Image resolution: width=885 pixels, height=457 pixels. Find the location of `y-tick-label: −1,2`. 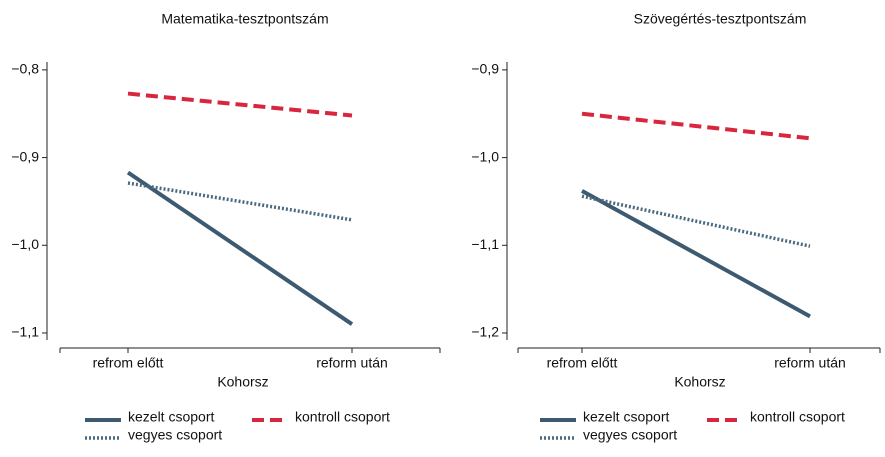

y-tick-label: −1,2 is located at coordinates (485, 332).